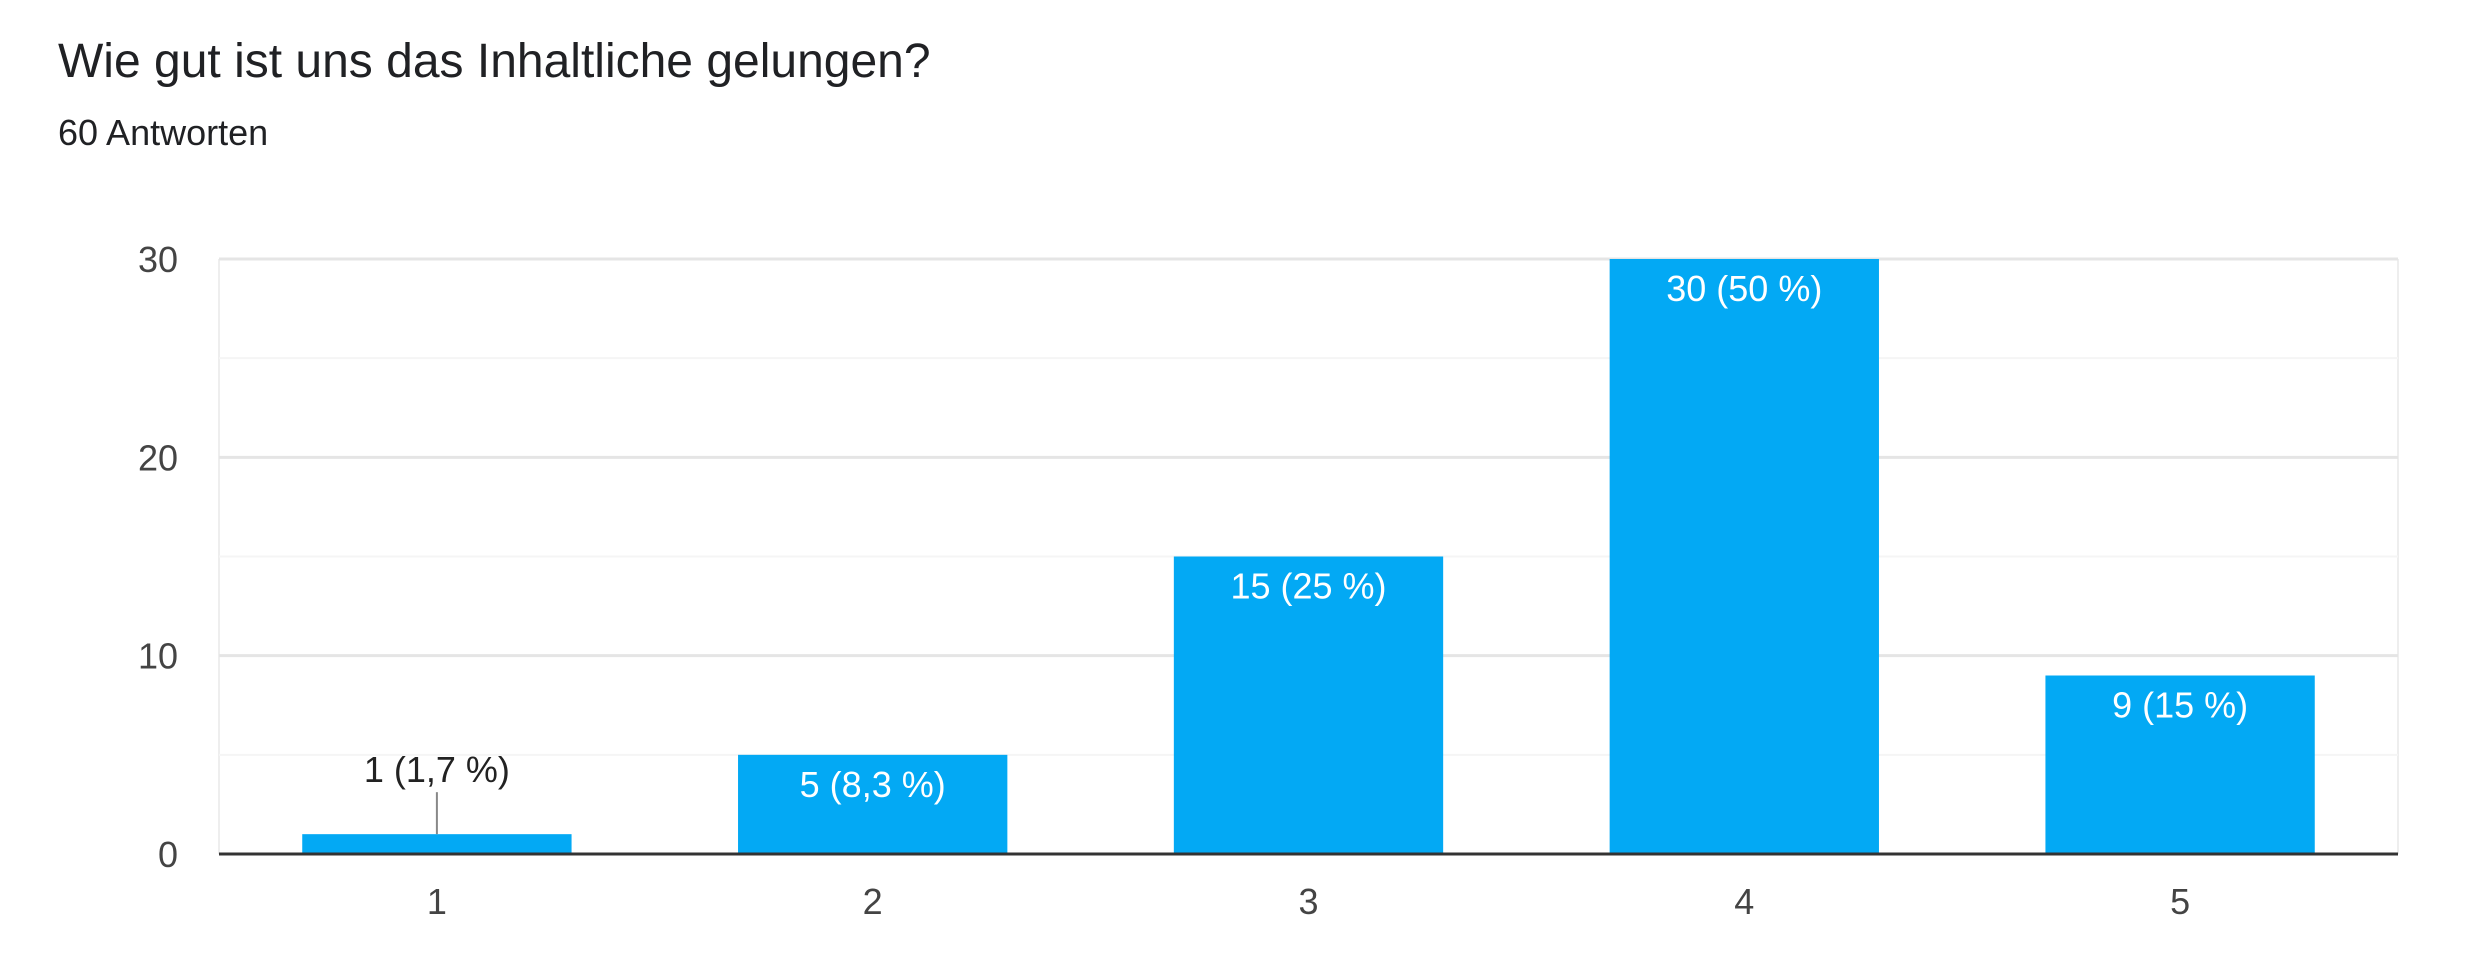 The image size is (2474, 966). Describe the element at coordinates (158, 656) in the screenshot. I see `y-tick-label: 10` at that location.